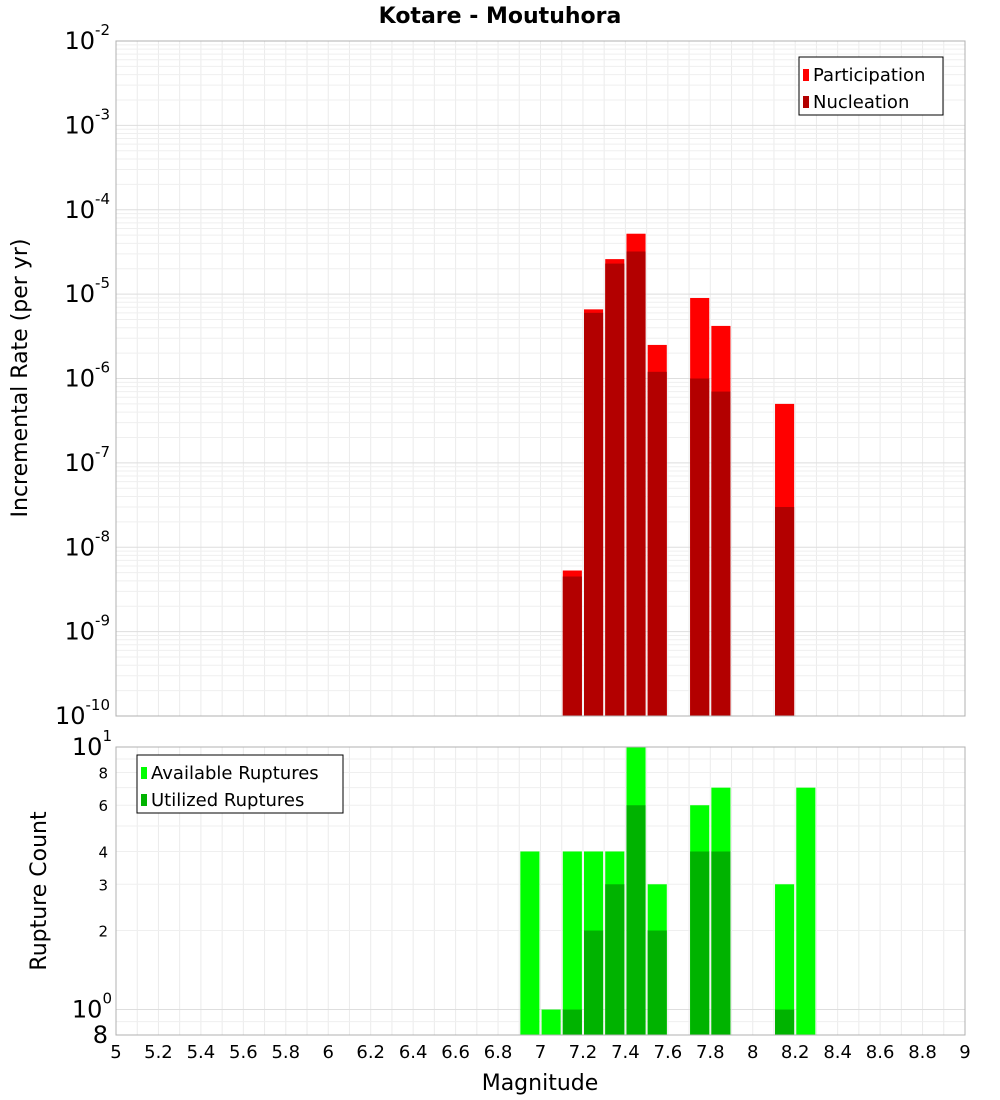  Describe the element at coordinates (500, 16) in the screenshot. I see `chart-title: Kotare - Moutuhora` at that location.